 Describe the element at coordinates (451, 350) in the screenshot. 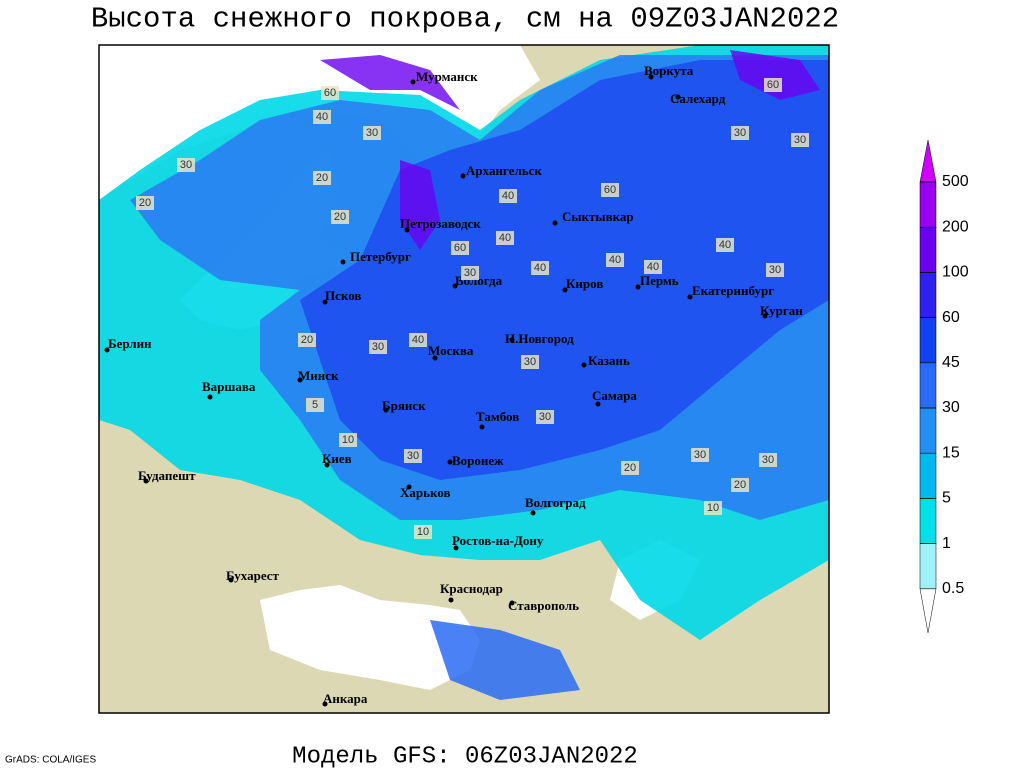

I see `city-label: Москва` at that location.